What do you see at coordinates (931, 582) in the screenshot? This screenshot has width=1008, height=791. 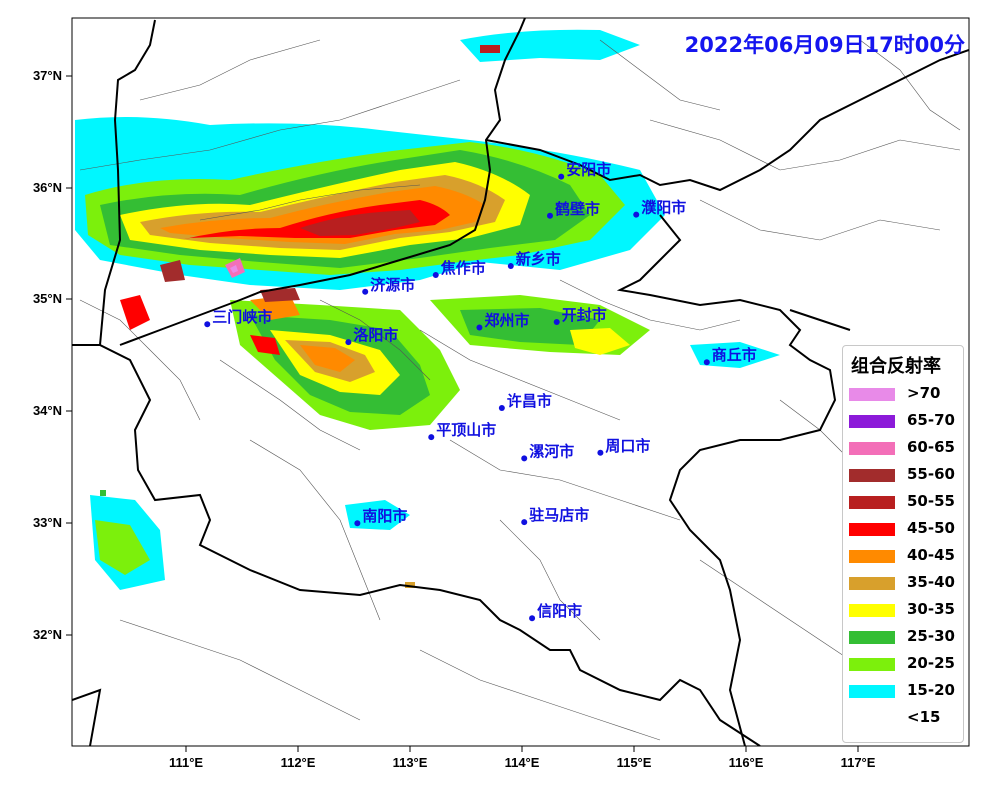 I see `legend-label: 35-40` at bounding box center [931, 582].